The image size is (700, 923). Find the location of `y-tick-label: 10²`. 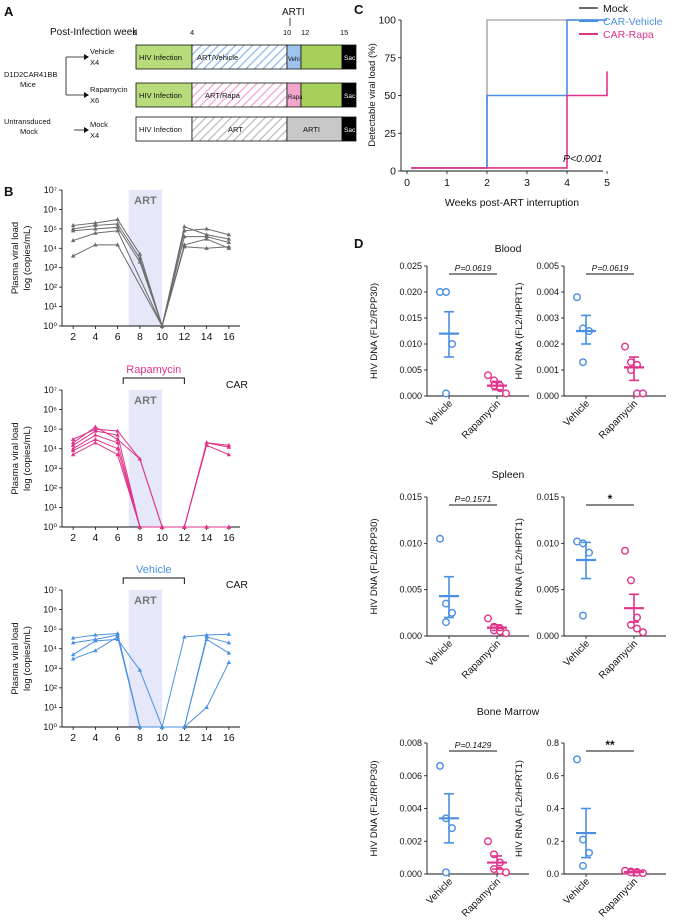

y-tick-label: 10² is located at coordinates (50, 488).